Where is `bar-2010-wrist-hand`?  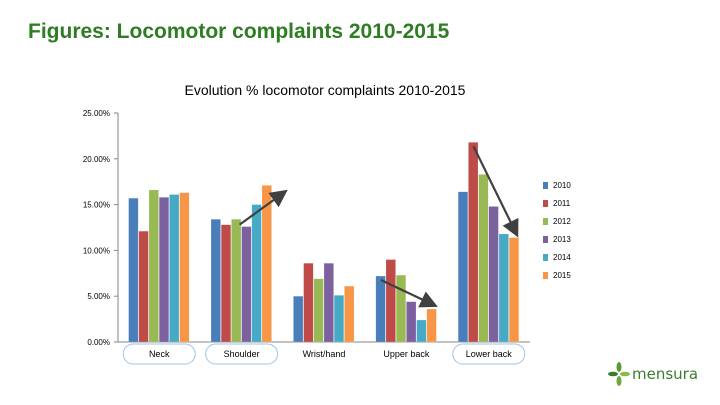 bar-2010-wrist-hand is located at coordinates (298, 319).